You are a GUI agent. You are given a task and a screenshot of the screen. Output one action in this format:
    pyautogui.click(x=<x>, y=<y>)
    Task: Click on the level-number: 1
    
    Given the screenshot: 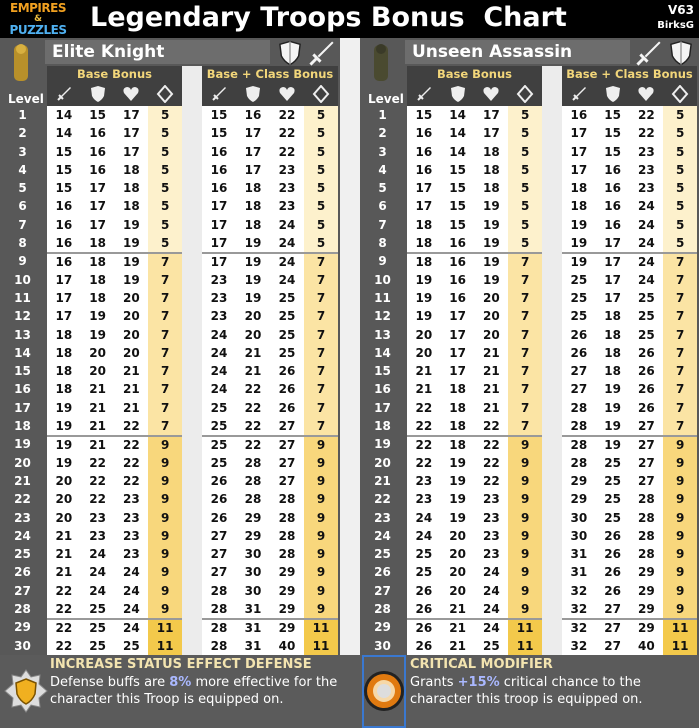 What is the action you would take?
    pyautogui.click(x=382, y=115)
    